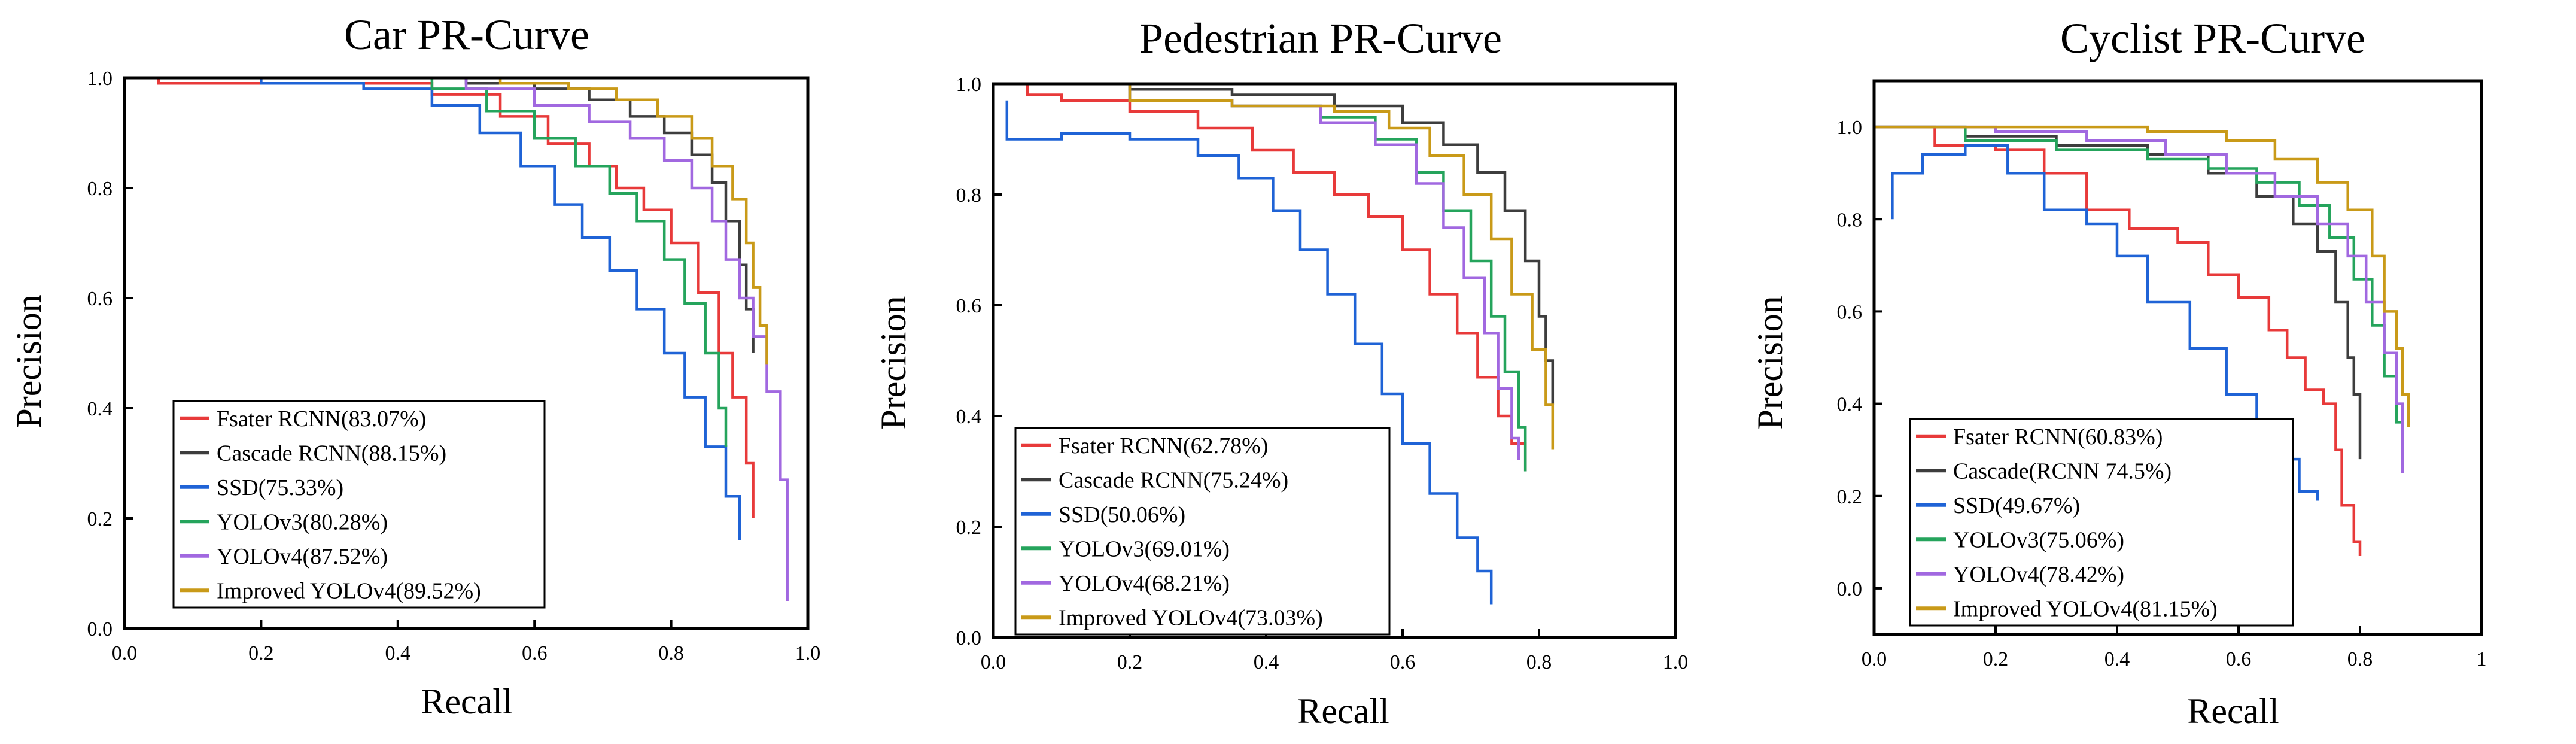 Image resolution: width=2576 pixels, height=744 pixels. Describe the element at coordinates (302, 556) in the screenshot. I see `legend-entry-4: YOLOv4(87.52%)` at that location.